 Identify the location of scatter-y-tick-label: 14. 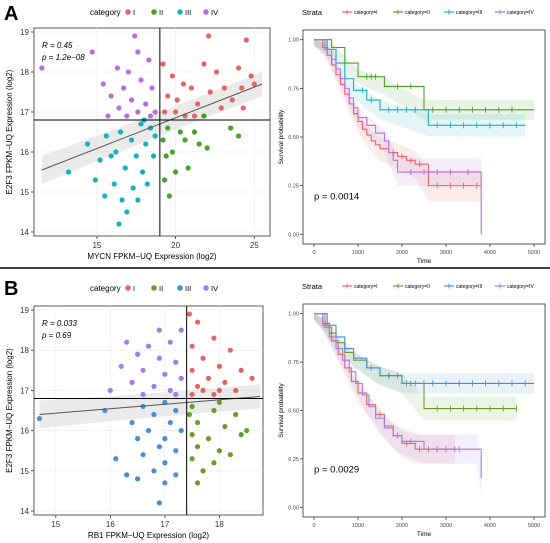
(24, 232).